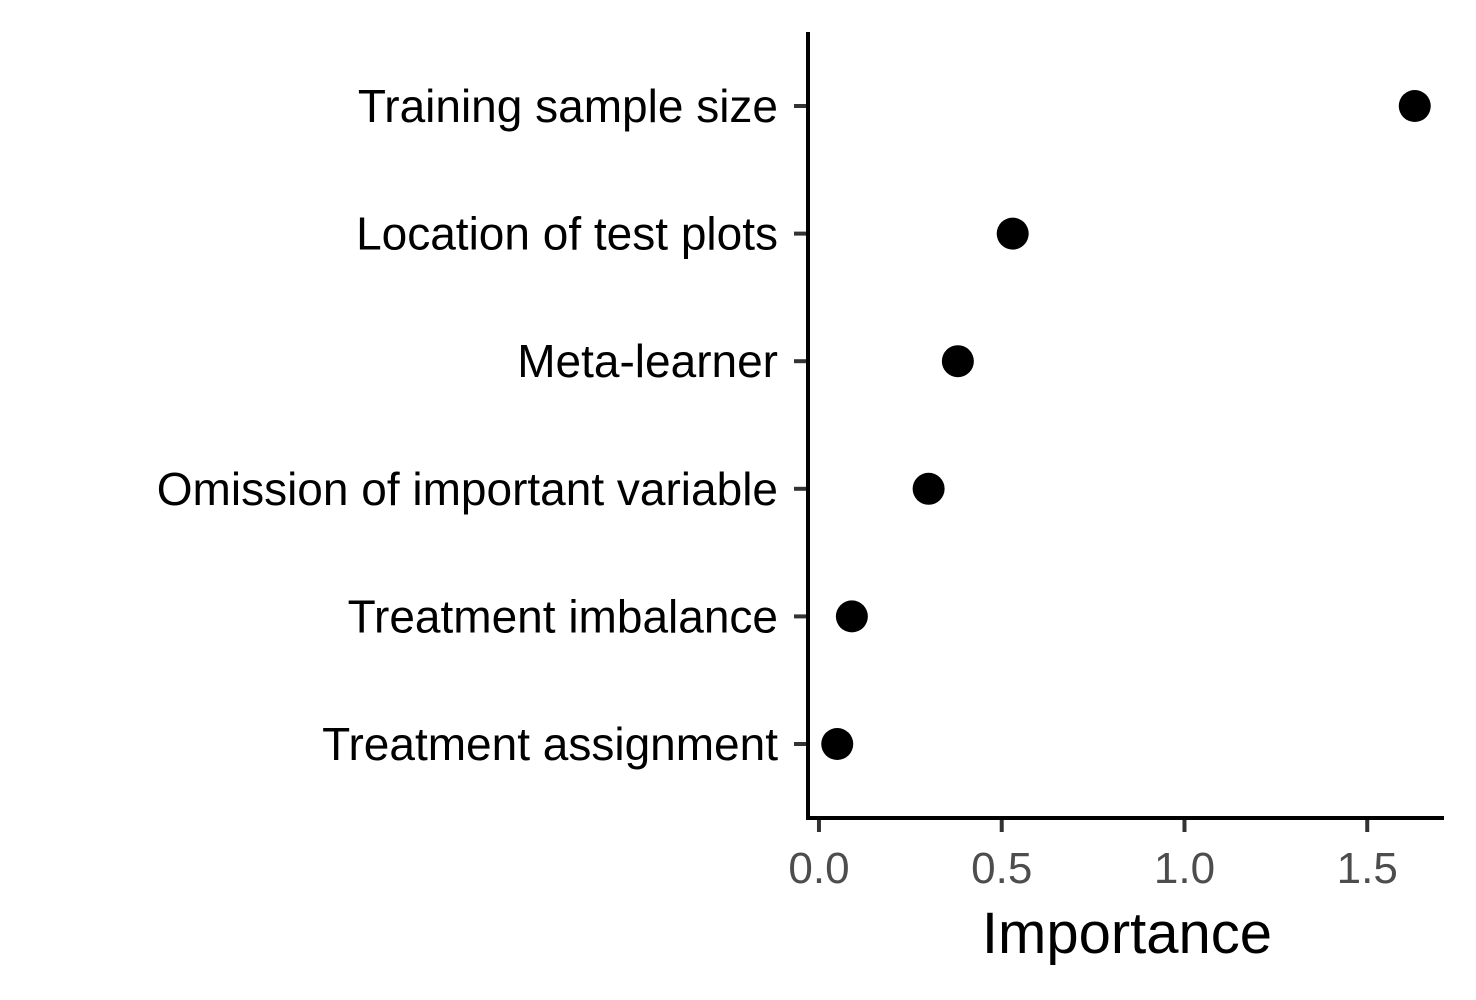 This screenshot has height=1000, width=1476. What do you see at coordinates (647, 361) in the screenshot?
I see `y-tick-label: Meta-learner` at bounding box center [647, 361].